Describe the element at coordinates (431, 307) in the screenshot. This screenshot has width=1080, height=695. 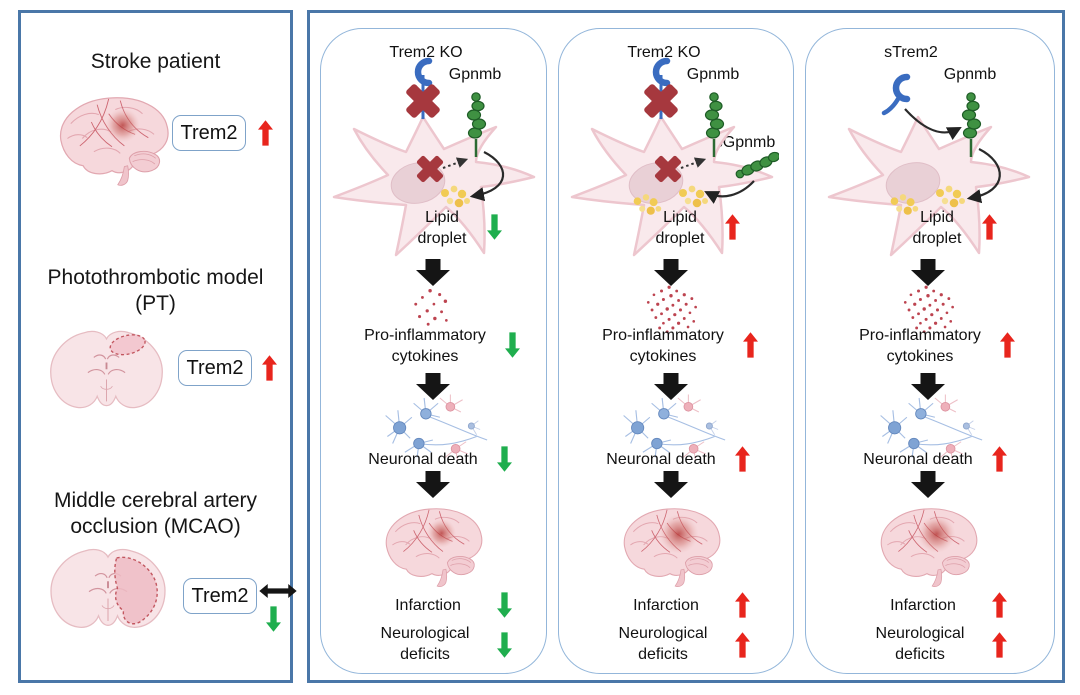
I see `cytokines-illustration` at that location.